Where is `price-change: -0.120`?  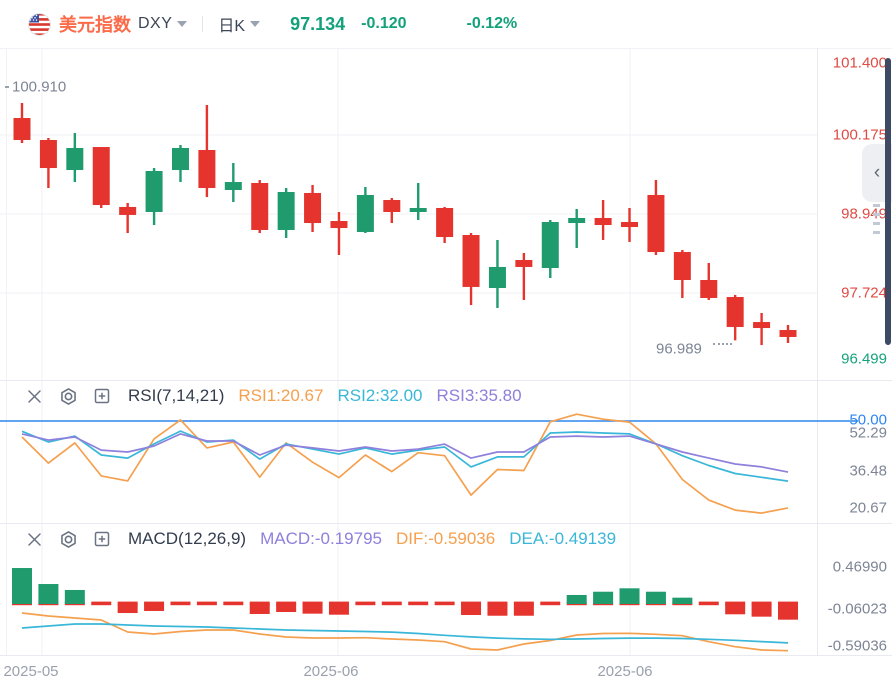
price-change: -0.120 is located at coordinates (384, 23).